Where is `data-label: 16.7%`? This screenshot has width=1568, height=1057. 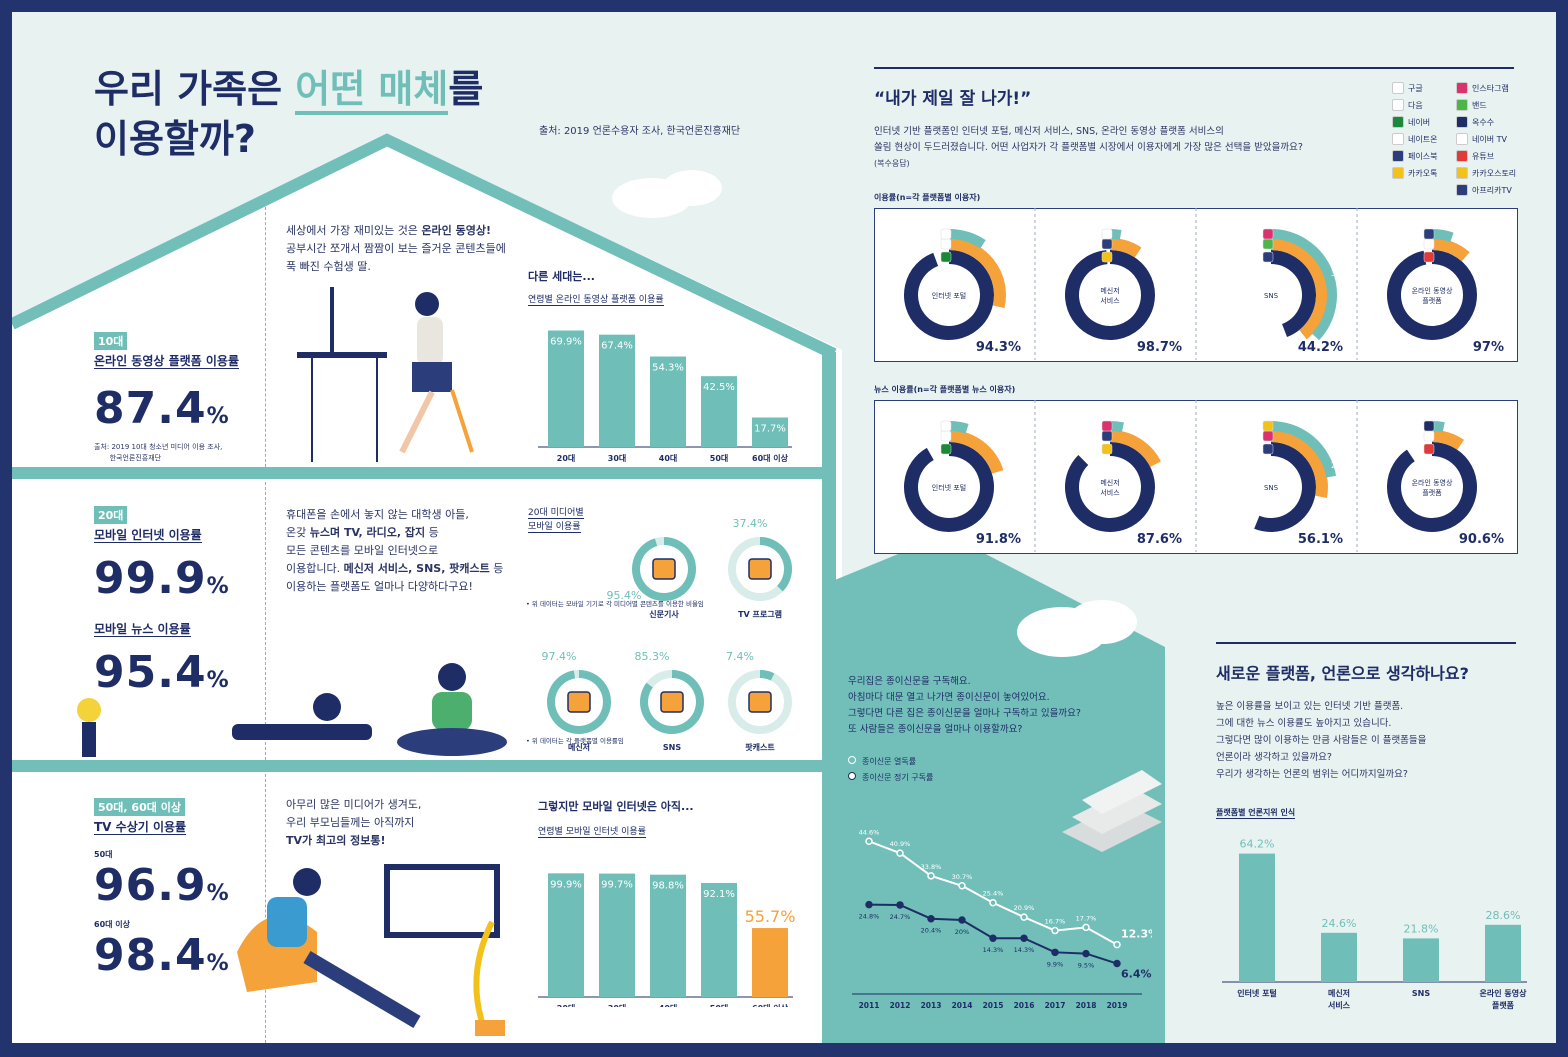
data-label: 16.7% is located at coordinates (1055, 922).